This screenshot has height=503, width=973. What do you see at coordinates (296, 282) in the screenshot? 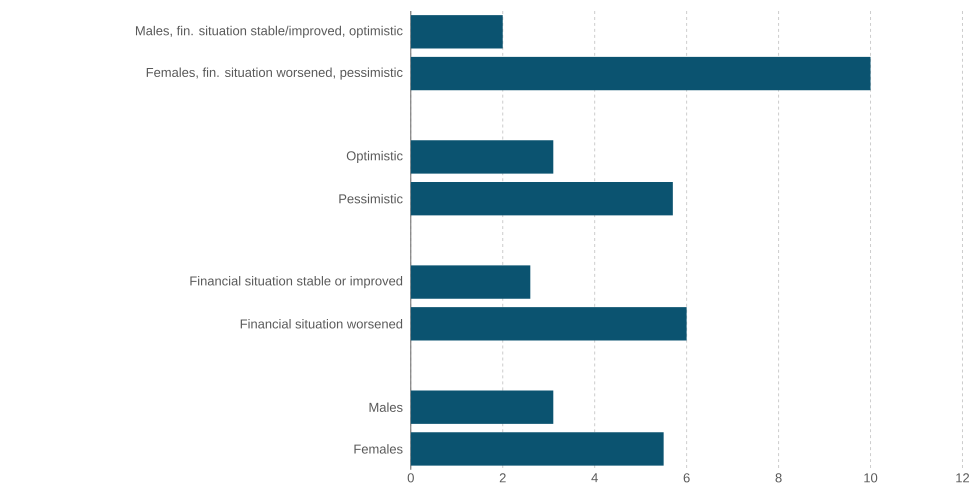
I see `y-tick-label: Financial situation stable or improved` at bounding box center [296, 282].